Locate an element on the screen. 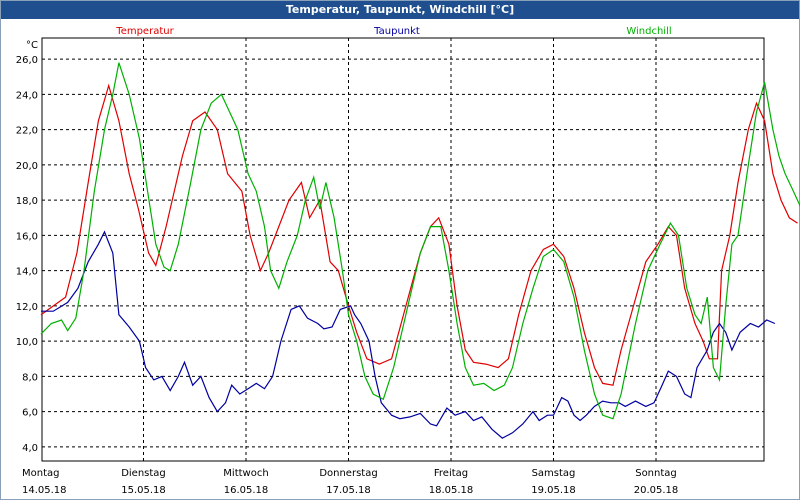  y-tick-label: 12,0 is located at coordinates (27, 307).